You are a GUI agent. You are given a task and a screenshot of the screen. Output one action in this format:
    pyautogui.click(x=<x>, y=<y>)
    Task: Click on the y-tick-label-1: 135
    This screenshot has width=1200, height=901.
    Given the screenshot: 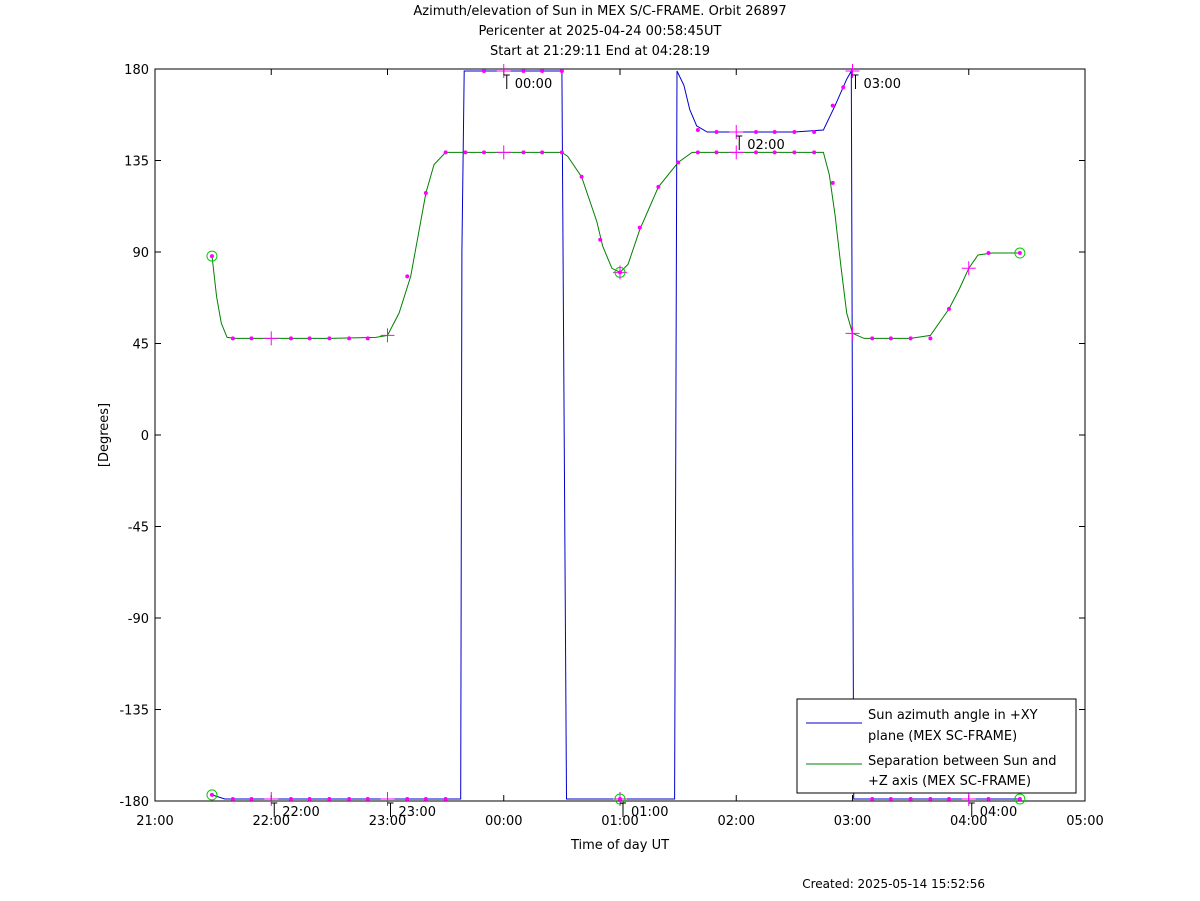 What is the action you would take?
    pyautogui.click(x=136, y=162)
    